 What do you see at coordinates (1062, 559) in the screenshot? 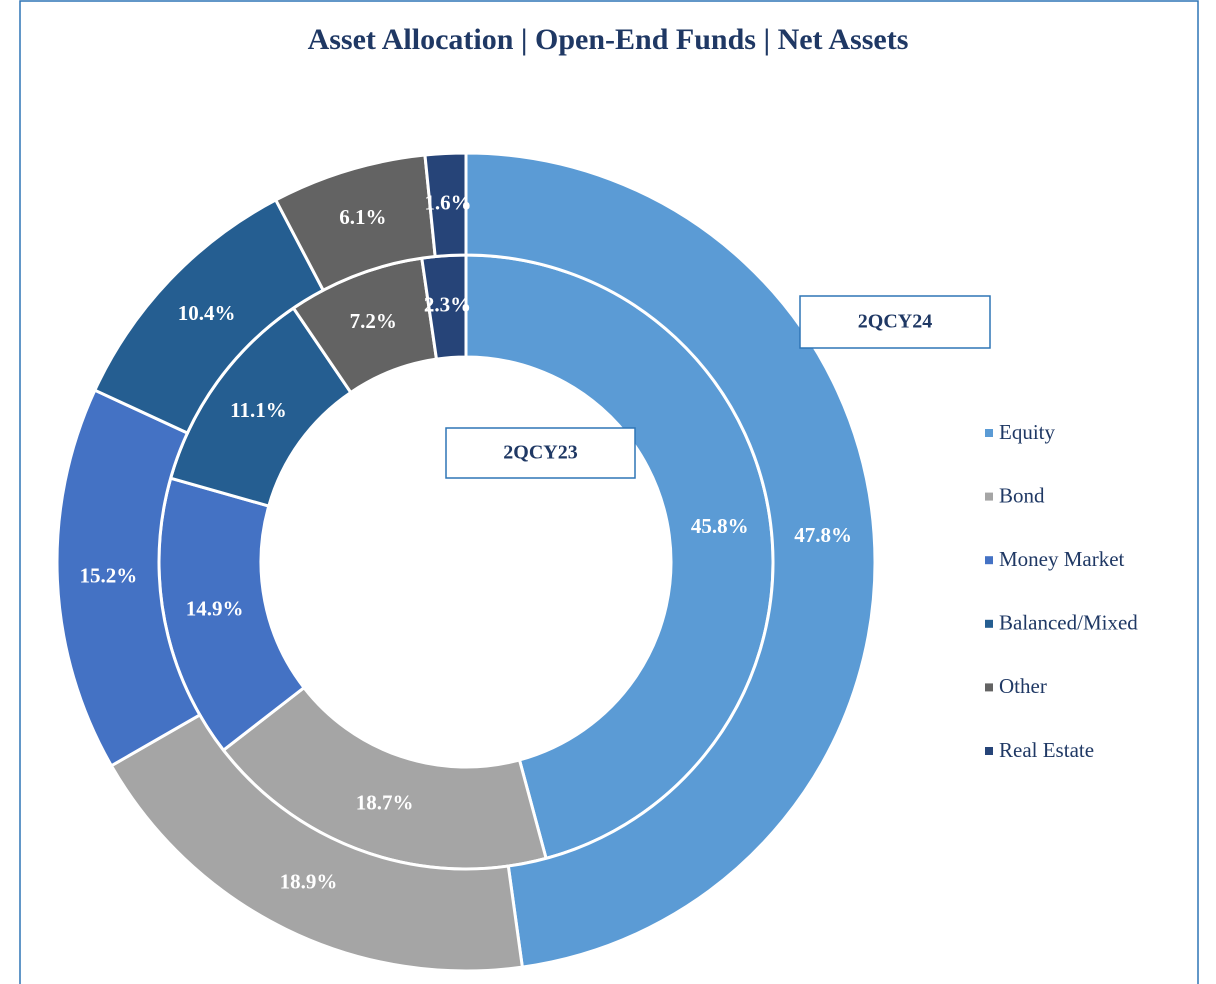
I see `legend-label: Money Market` at bounding box center [1062, 559].